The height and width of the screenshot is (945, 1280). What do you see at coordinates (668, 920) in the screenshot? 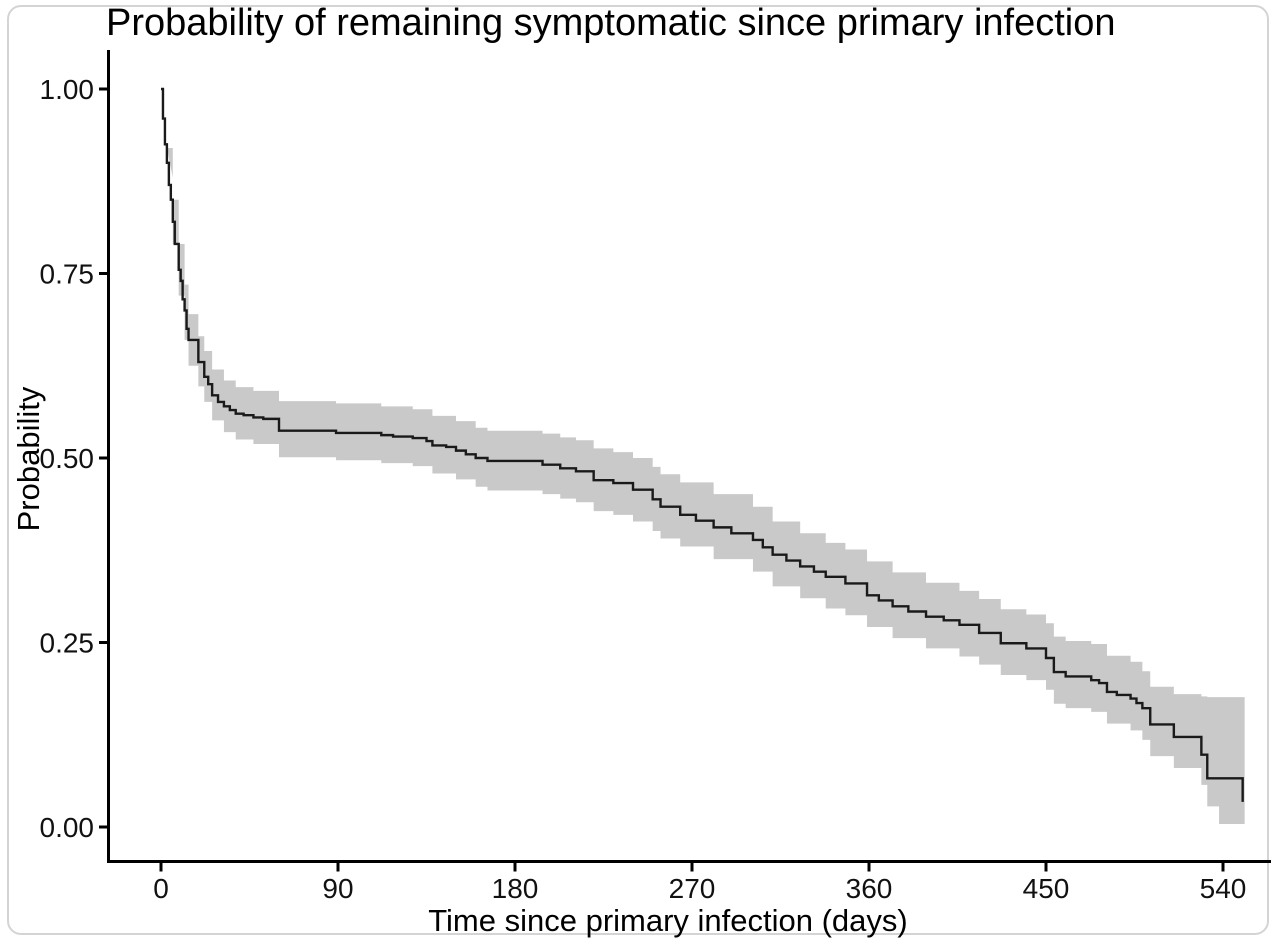
I see `x-axis-title: Time since primary infection (days)` at bounding box center [668, 920].